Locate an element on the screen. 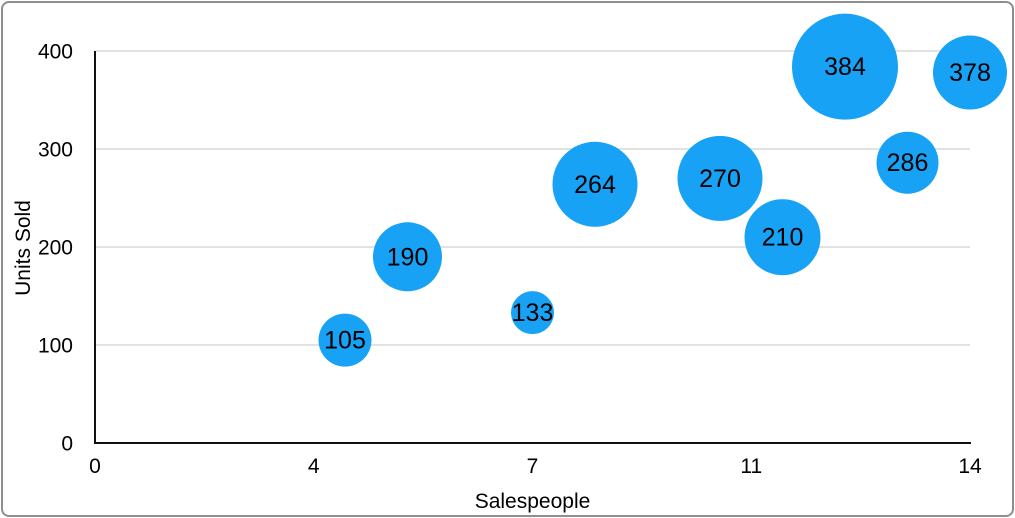  bubble: 133 is located at coordinates (532, 313).